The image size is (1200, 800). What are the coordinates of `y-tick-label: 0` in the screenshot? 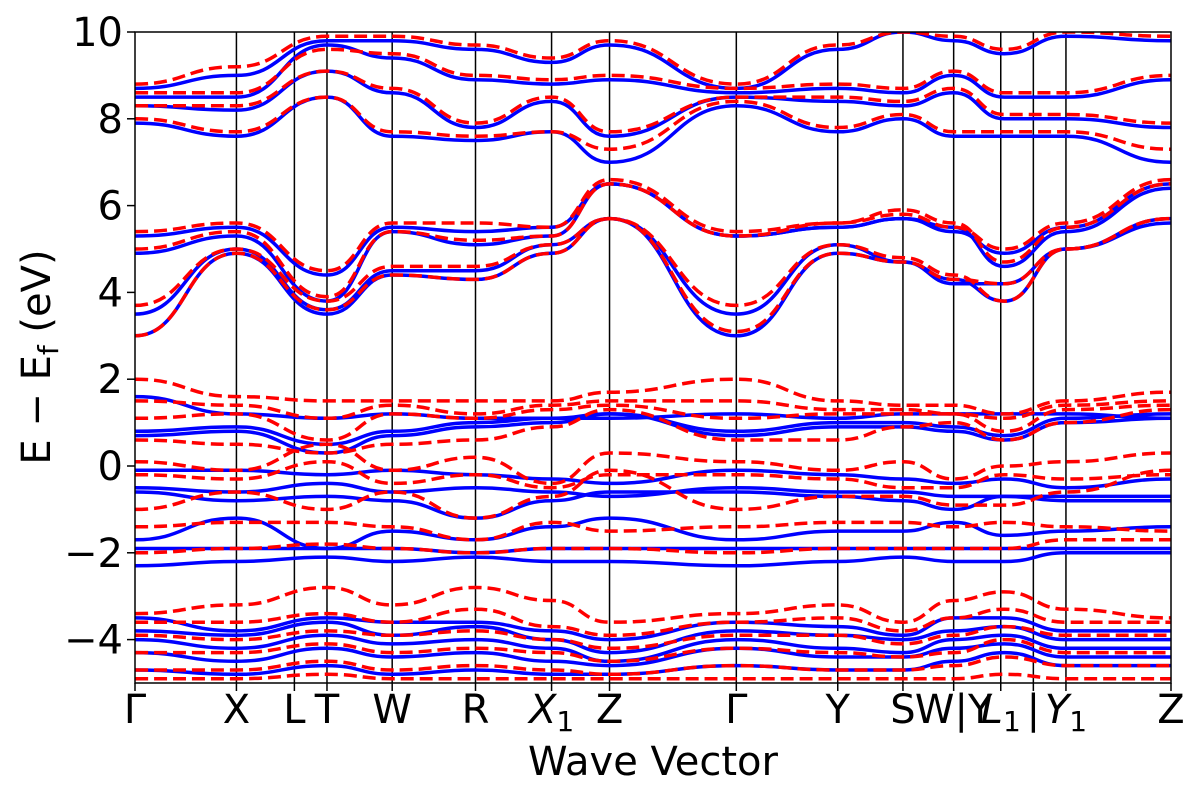 It's located at (110, 467).